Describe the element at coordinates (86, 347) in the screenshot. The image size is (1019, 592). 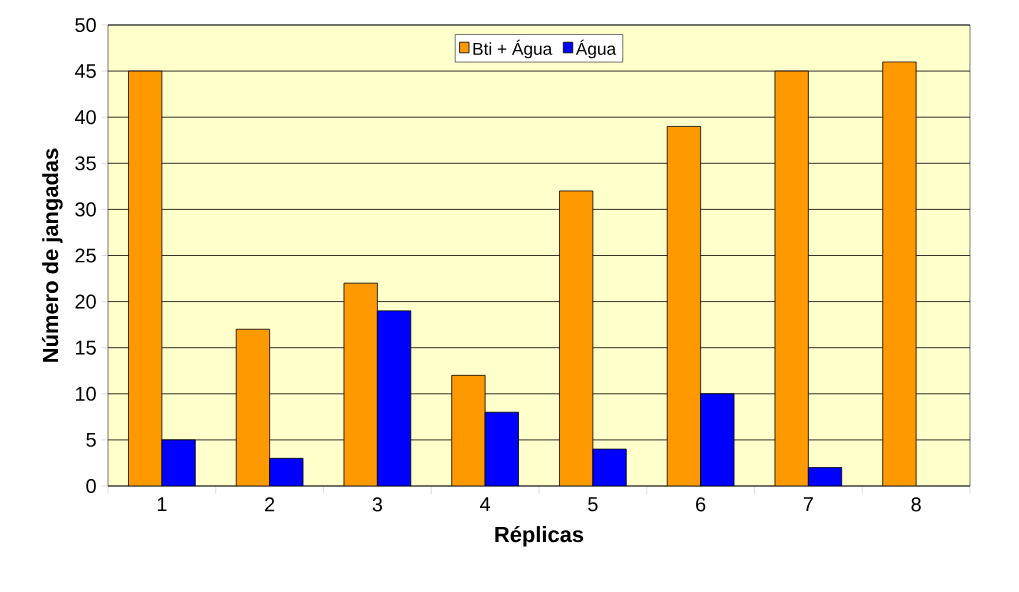
I see `y-tick-label: 15` at that location.